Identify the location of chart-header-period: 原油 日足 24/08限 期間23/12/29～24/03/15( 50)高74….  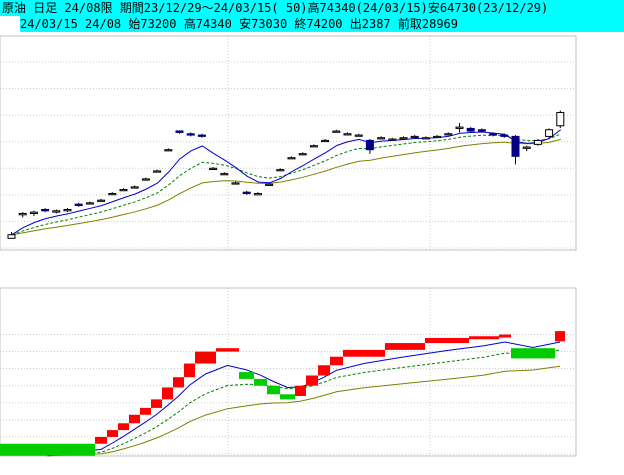
(312, 8).